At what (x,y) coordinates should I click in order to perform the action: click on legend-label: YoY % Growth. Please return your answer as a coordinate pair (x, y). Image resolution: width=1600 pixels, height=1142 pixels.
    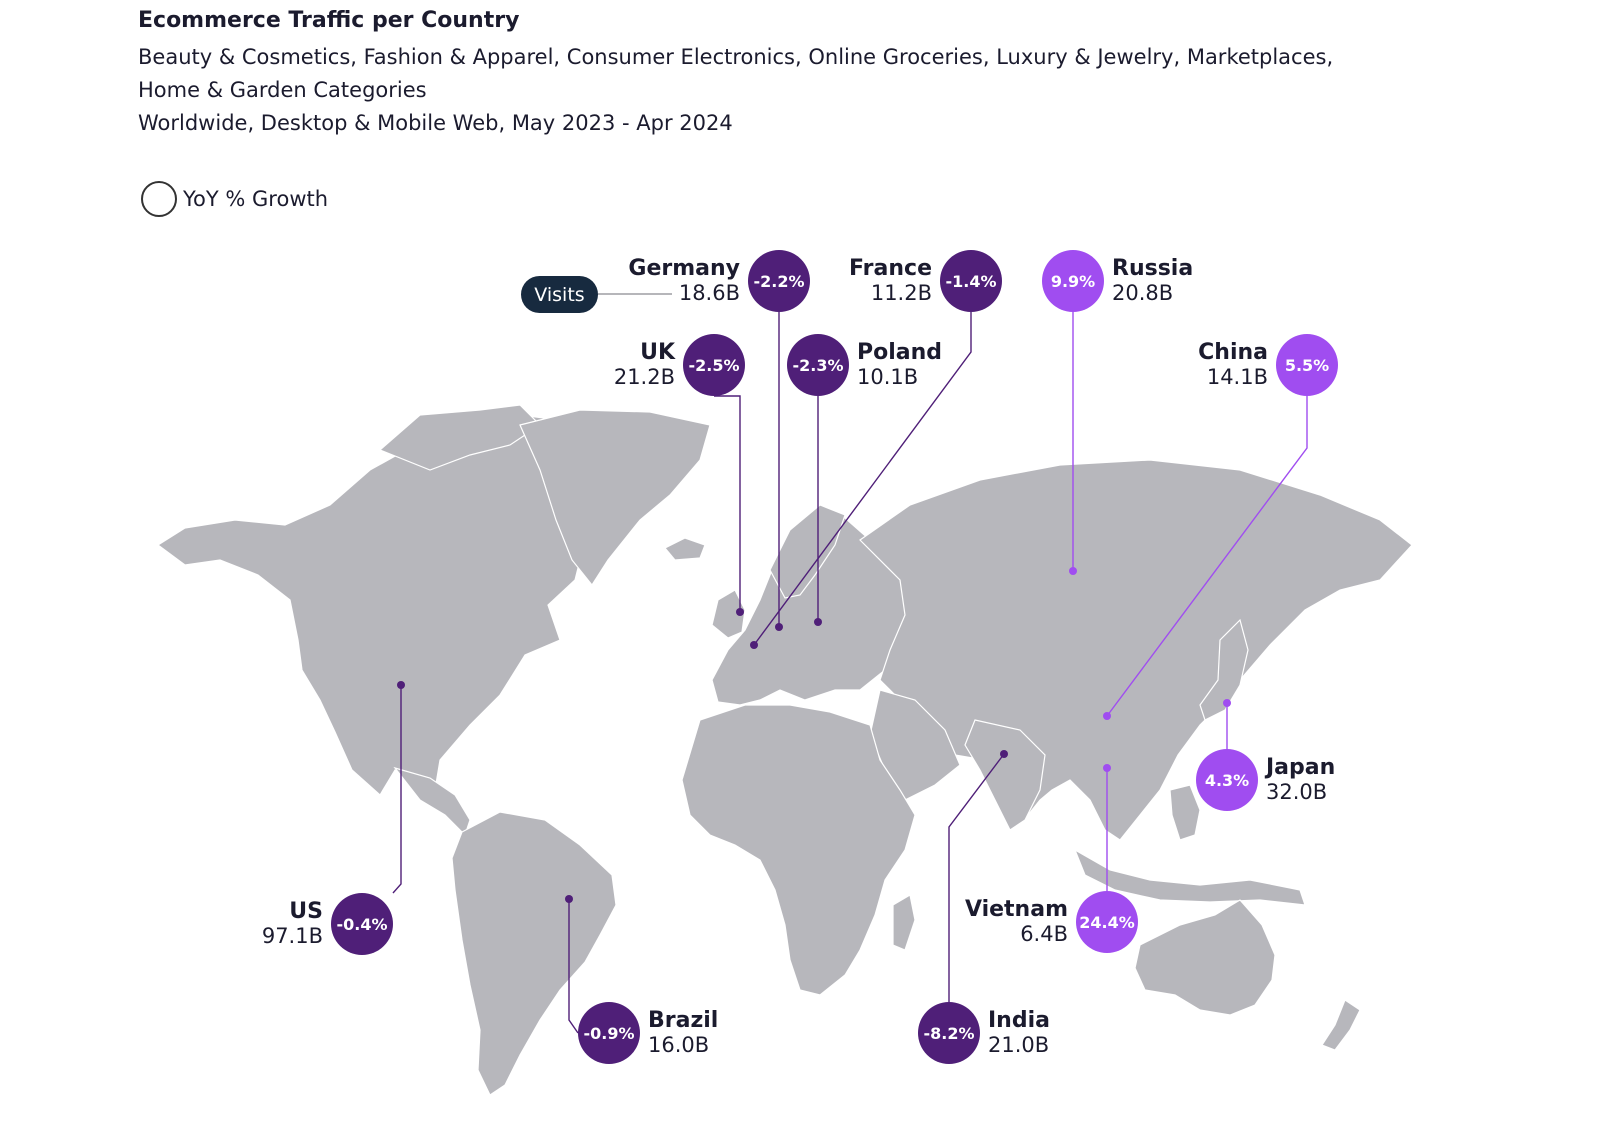
    Looking at the image, I should click on (256, 199).